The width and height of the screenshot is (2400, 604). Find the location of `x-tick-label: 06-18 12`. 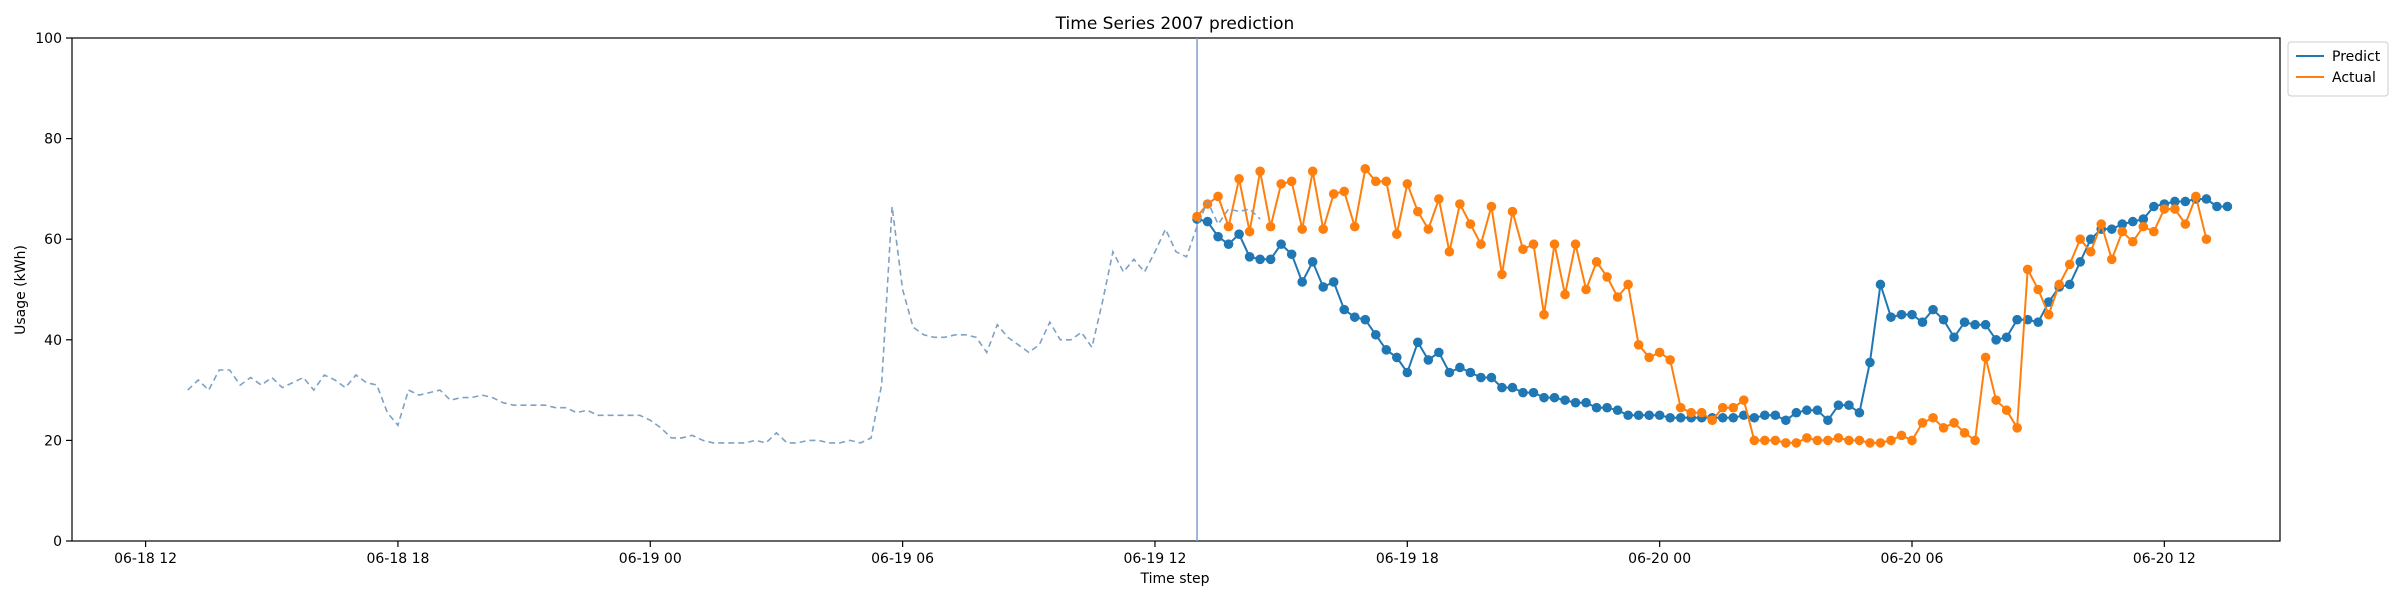

x-tick-label: 06-18 12 is located at coordinates (145, 559).